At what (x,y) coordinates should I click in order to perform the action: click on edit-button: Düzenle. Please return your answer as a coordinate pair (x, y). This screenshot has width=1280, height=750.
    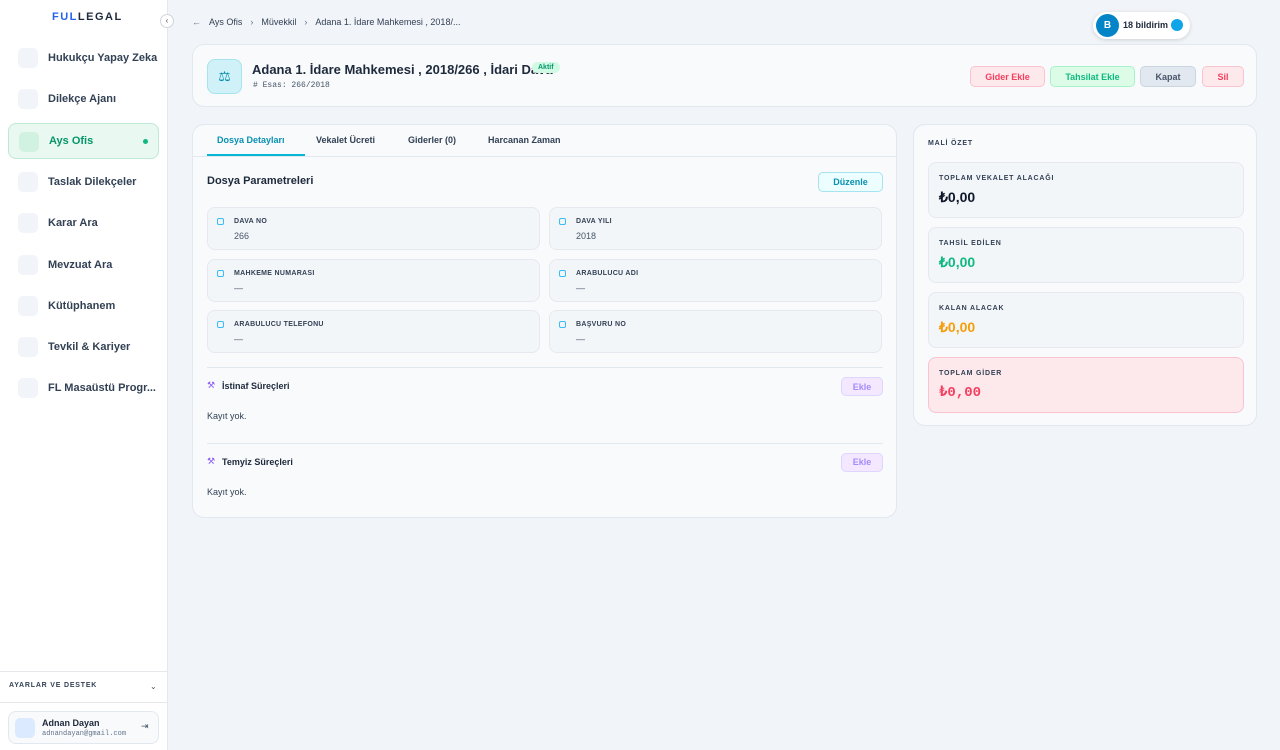
    Looking at the image, I should click on (850, 182).